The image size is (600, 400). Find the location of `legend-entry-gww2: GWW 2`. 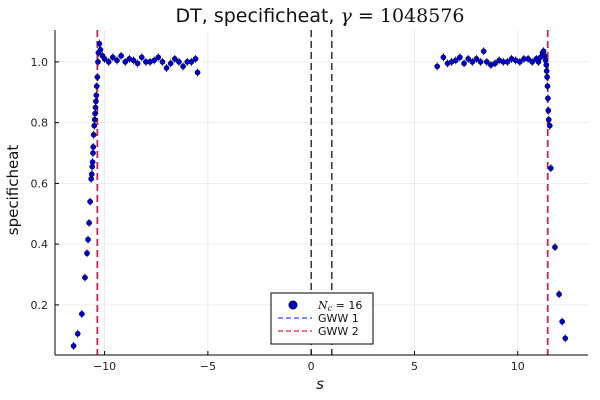

legend-entry-gww2: GWW 2 is located at coordinates (338, 331).